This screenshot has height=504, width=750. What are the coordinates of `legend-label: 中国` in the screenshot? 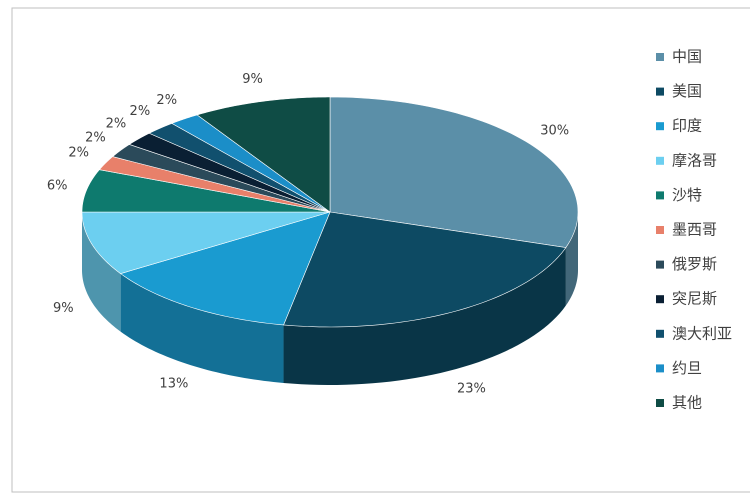 It's located at (687, 57).